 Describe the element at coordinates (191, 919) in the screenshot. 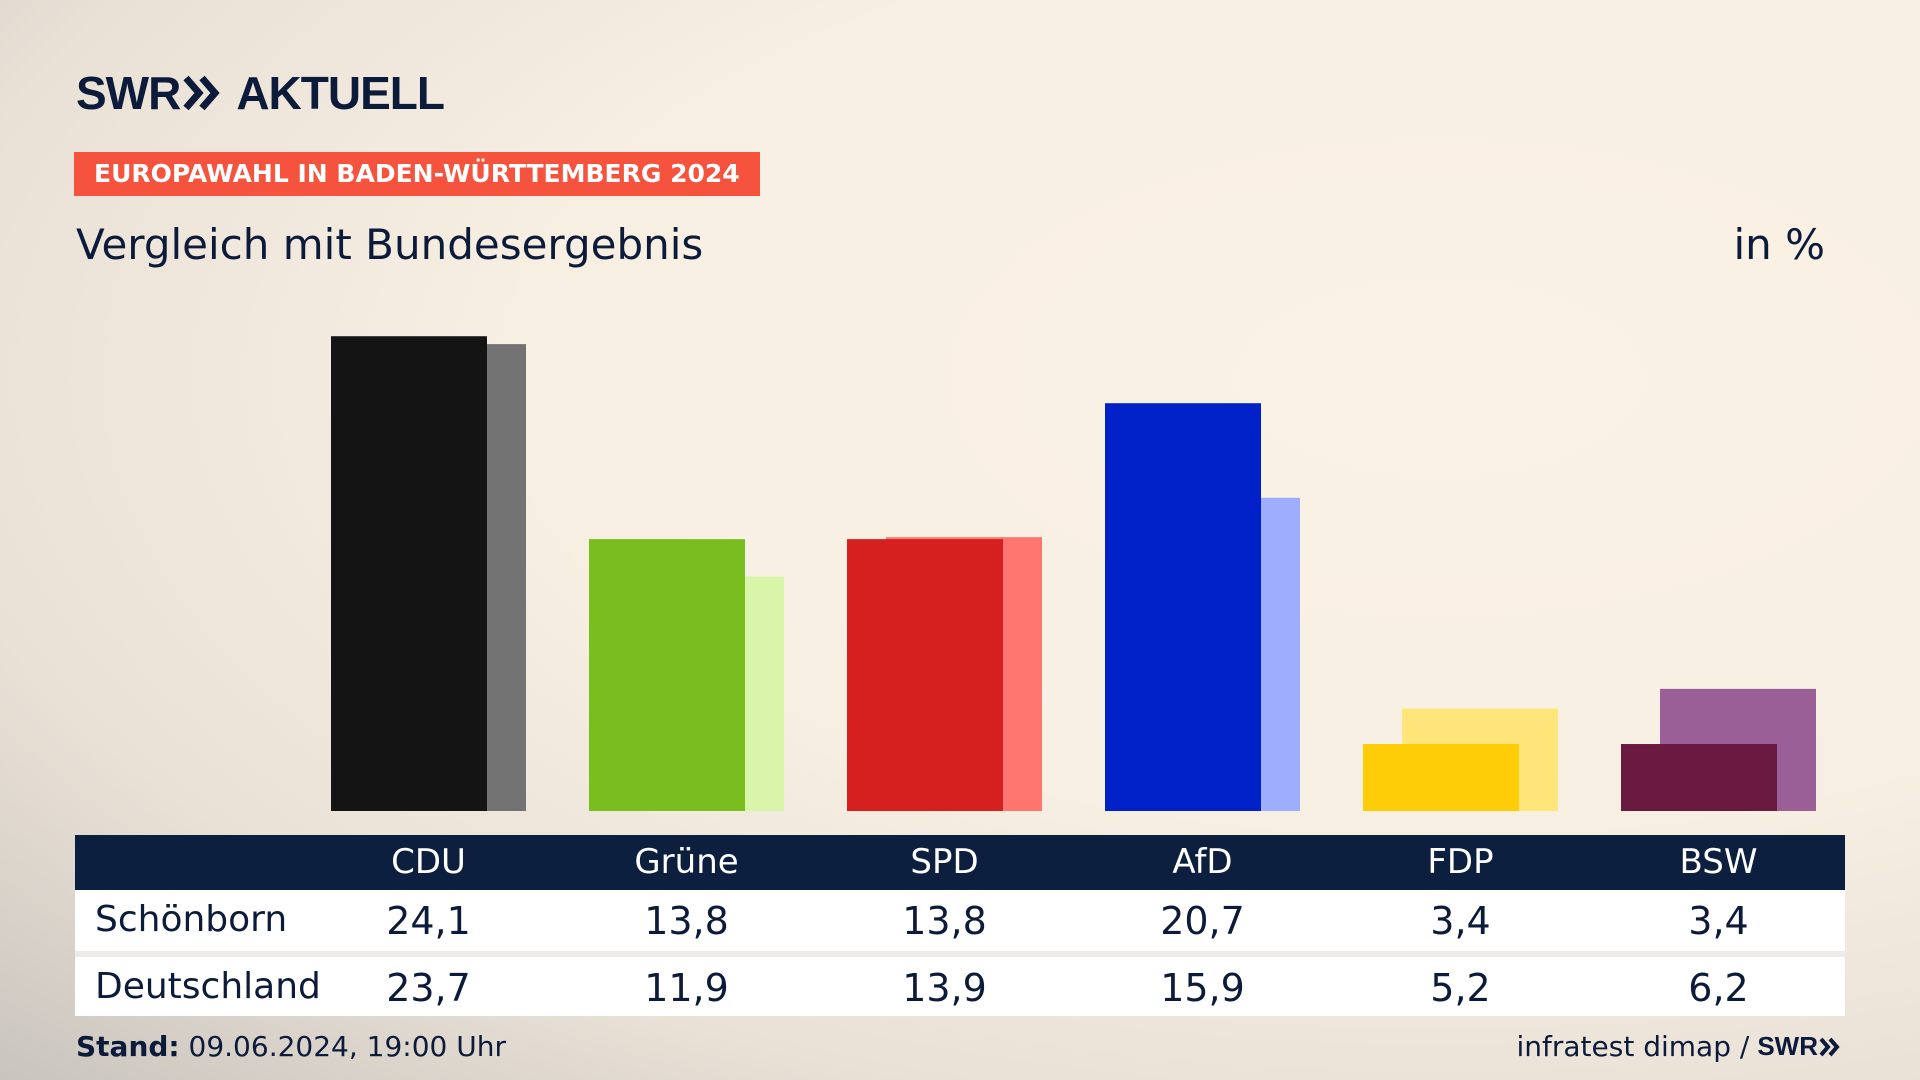

I see `row-label-schoenborn: Schönborn` at that location.